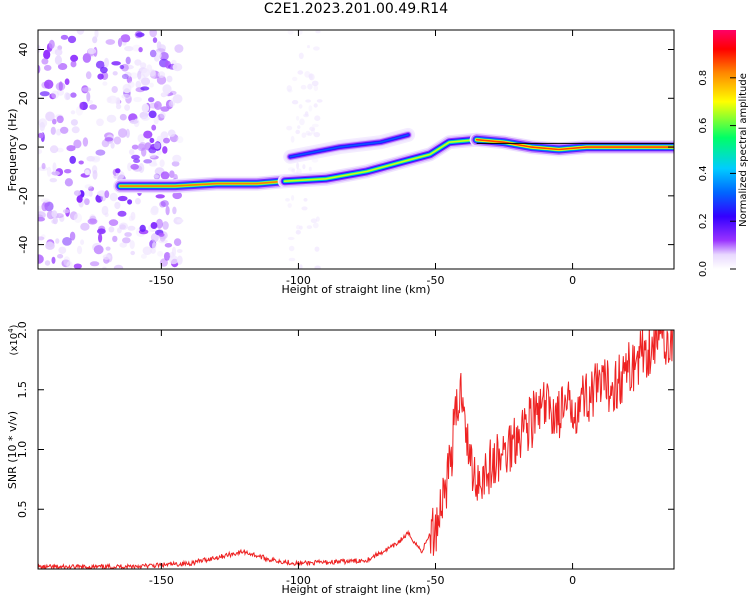 Image resolution: width=750 pixels, height=600 pixels. Describe the element at coordinates (572, 280) in the screenshot. I see `x-tick-label: 0` at that location.